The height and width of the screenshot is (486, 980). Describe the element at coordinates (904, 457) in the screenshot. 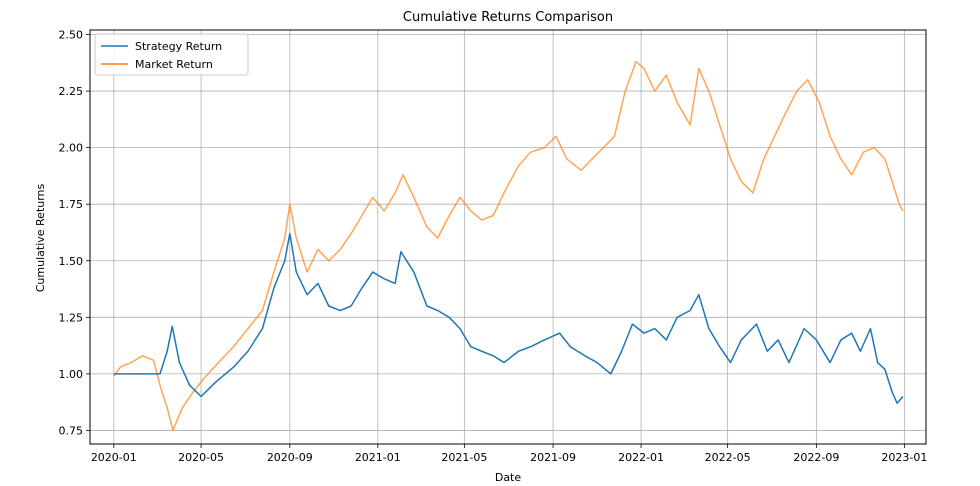

I see `x-tick-label: 2023-01` at that location.